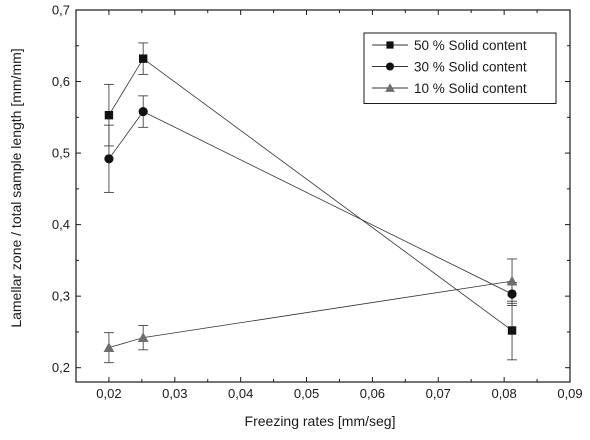  Describe the element at coordinates (470, 45) in the screenshot. I see `legend-label: 50 % Solid content` at that location.